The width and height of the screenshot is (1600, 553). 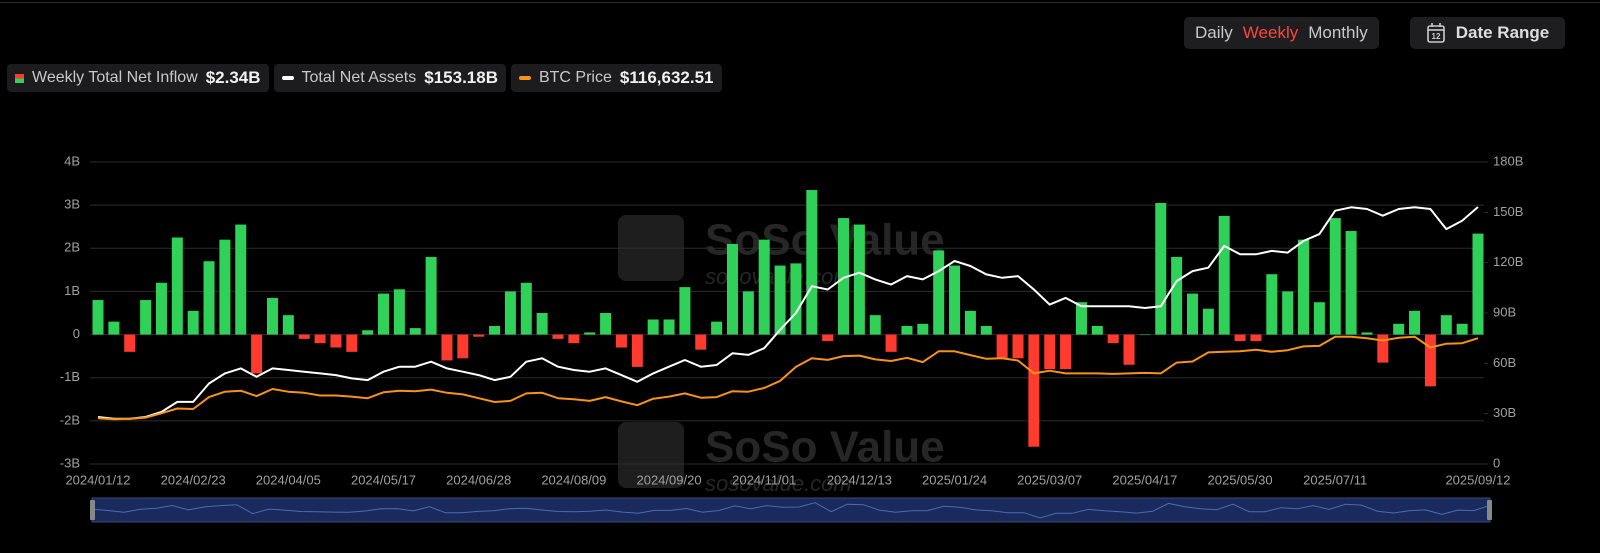 I want to click on navigator, so click(x=791, y=510).